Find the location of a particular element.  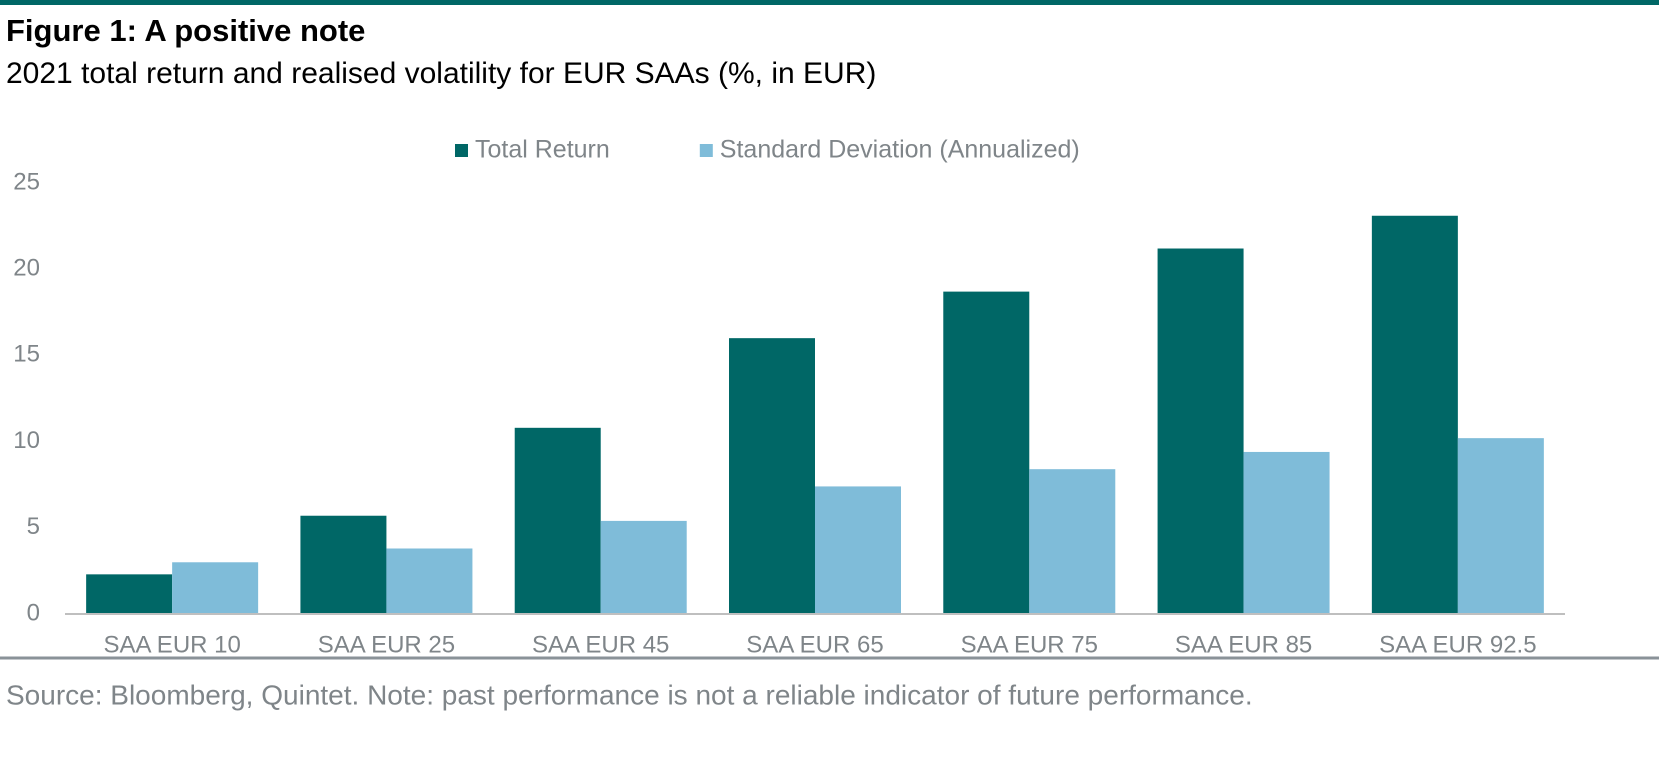

y-tick-label: 25 is located at coordinates (26, 181).